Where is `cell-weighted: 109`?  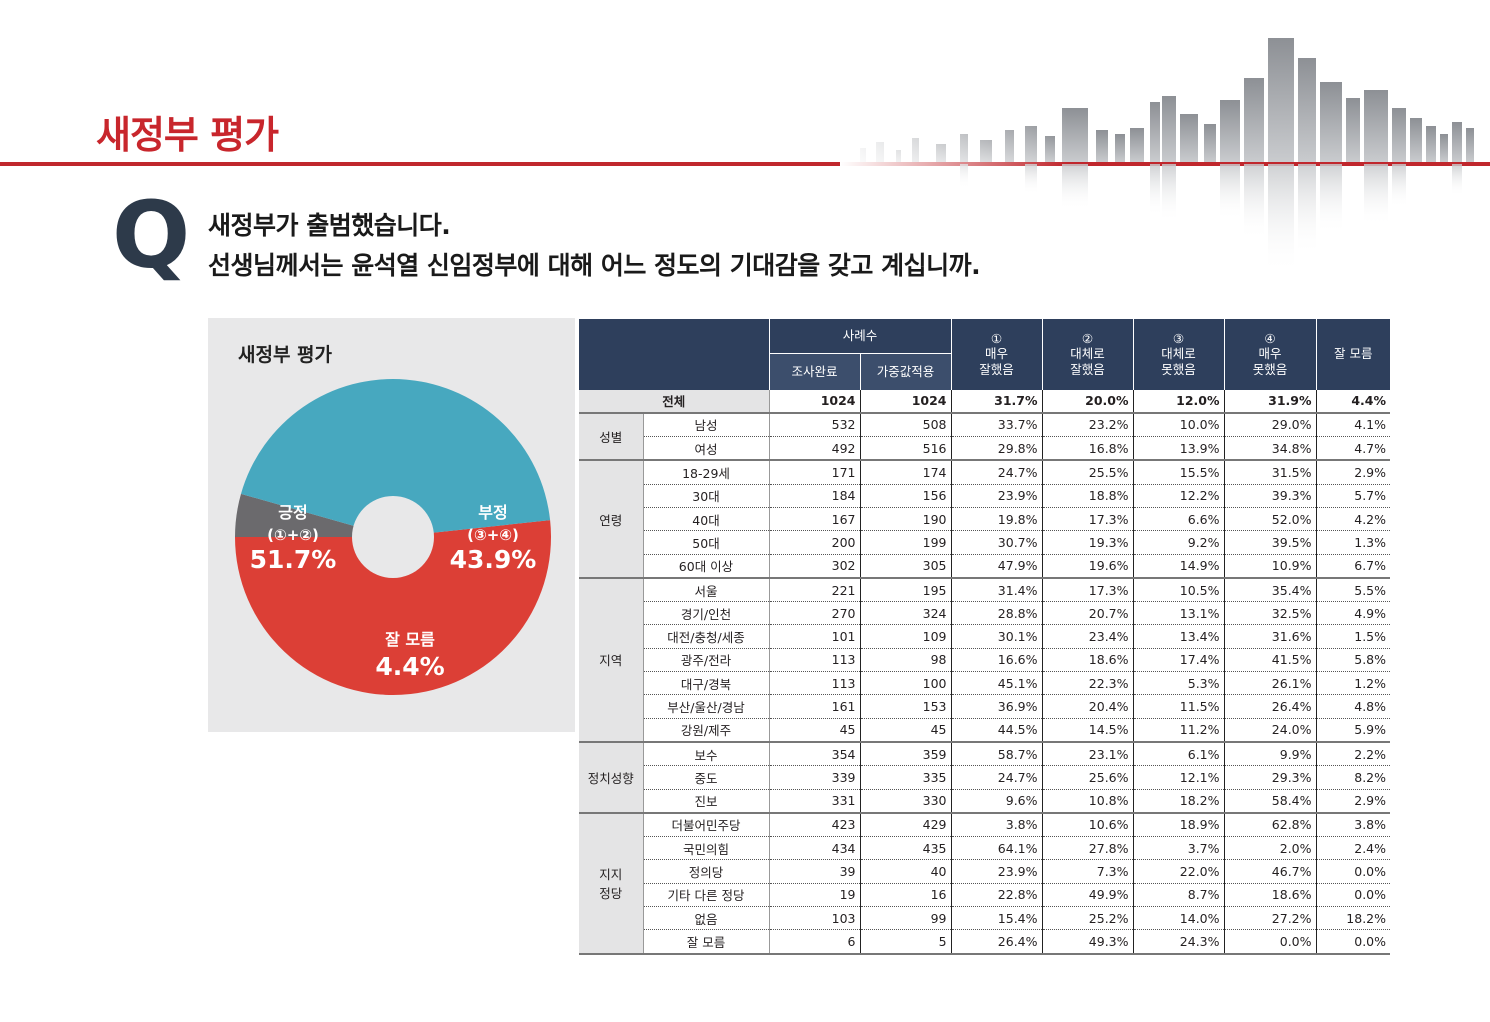 cell-weighted: 109 is located at coordinates (906, 636).